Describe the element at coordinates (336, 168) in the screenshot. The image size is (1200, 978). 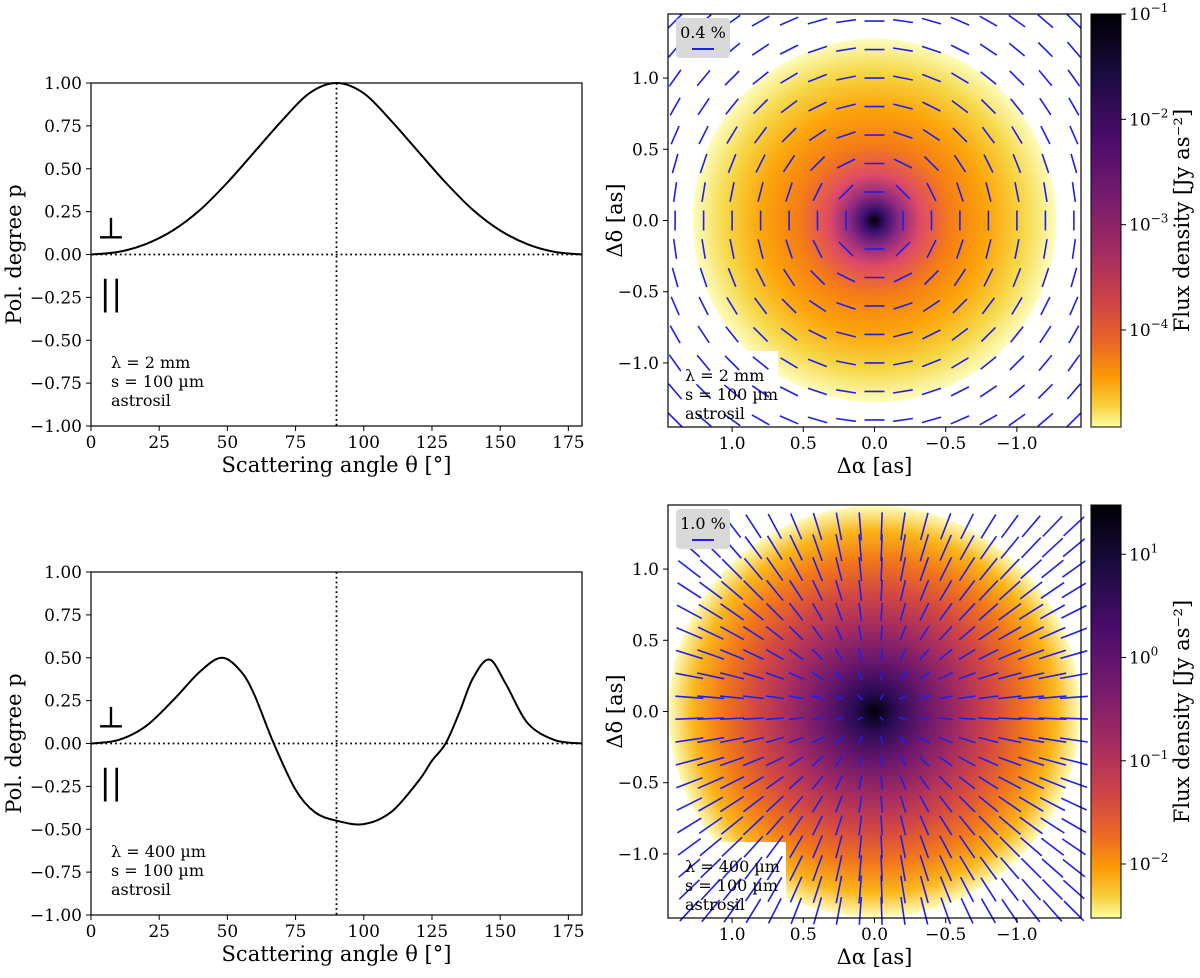
I see `polarization-curve` at that location.